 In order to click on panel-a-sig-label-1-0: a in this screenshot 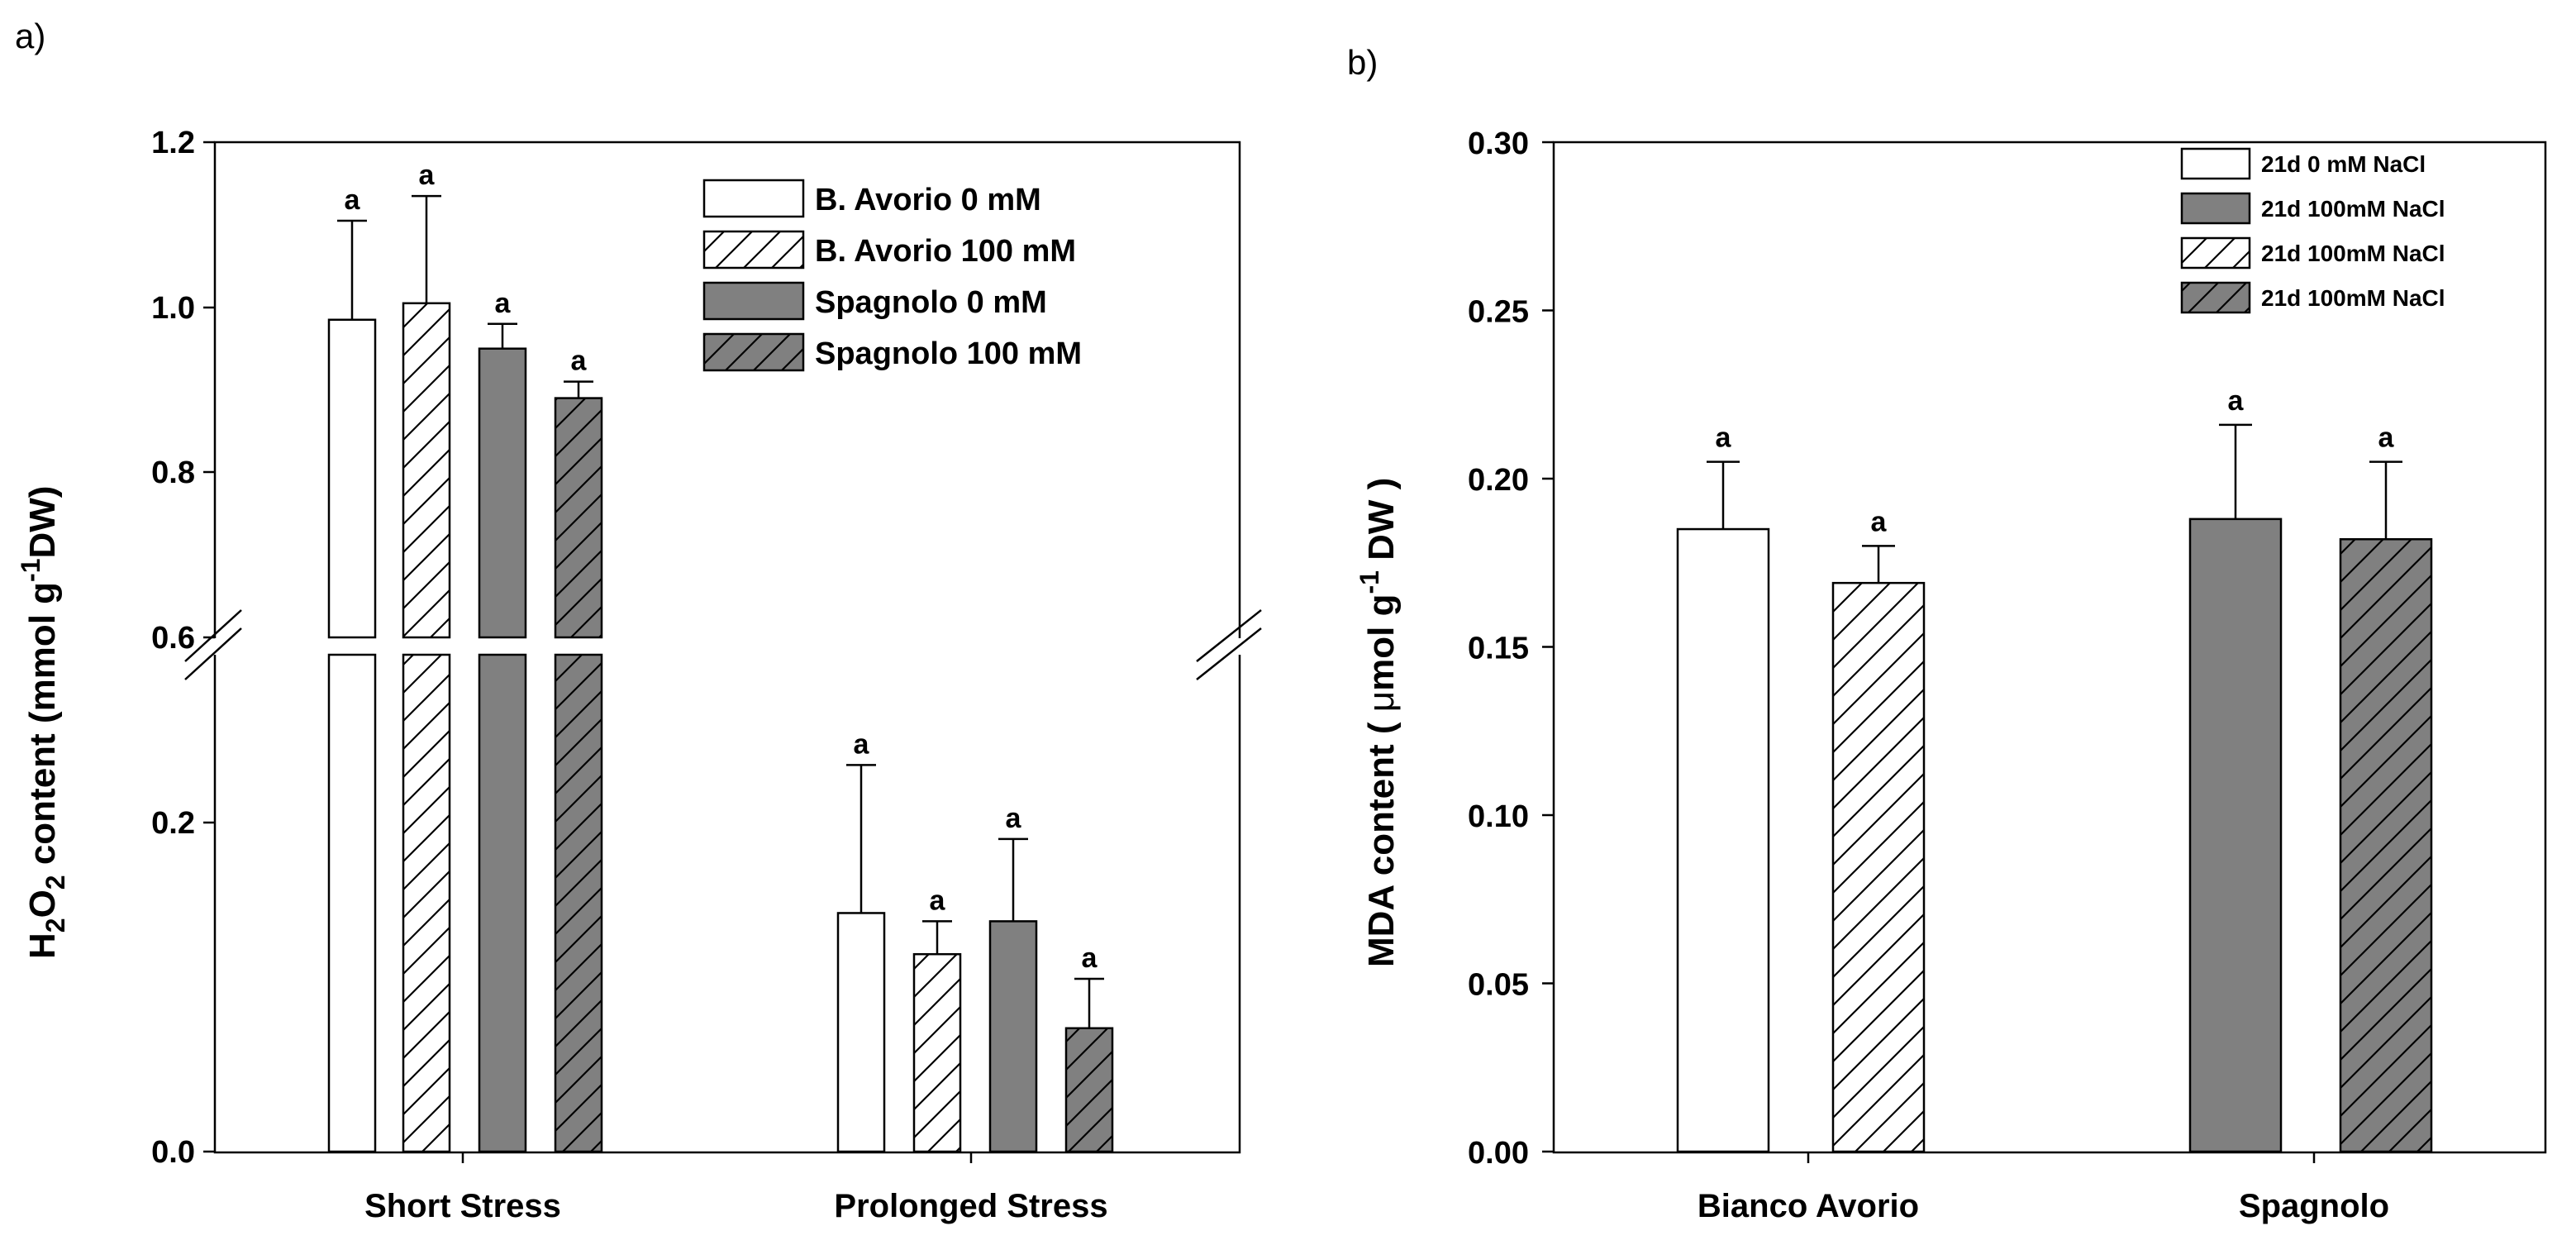, I will do `click(428, 176)`.